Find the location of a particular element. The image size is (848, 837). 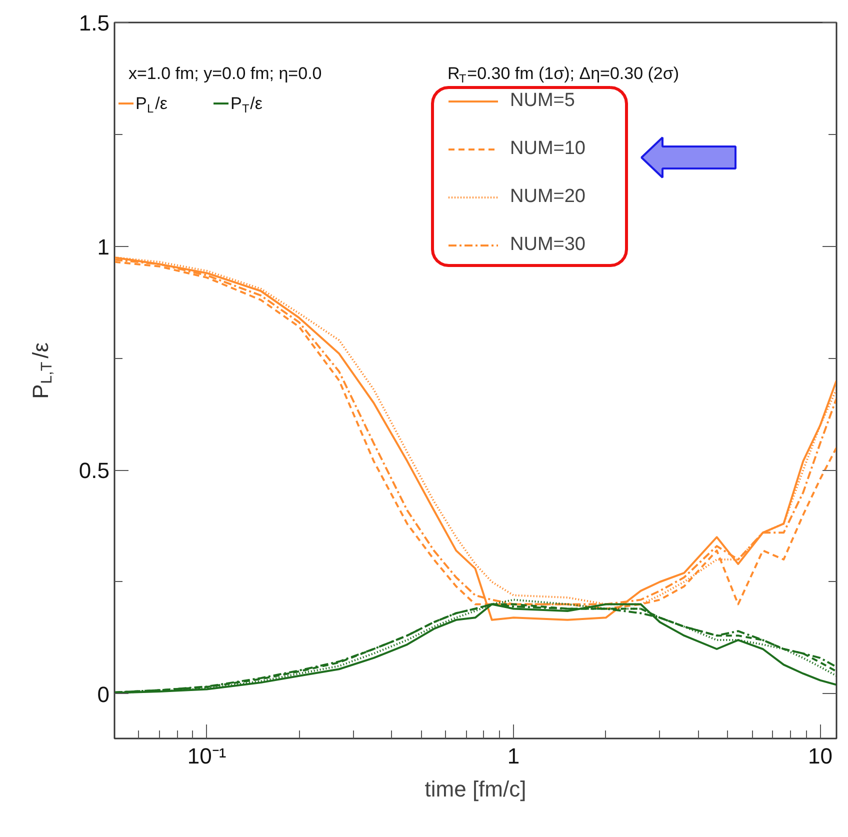

y-axis-title: PL,T/ε is located at coordinates (42, 370).